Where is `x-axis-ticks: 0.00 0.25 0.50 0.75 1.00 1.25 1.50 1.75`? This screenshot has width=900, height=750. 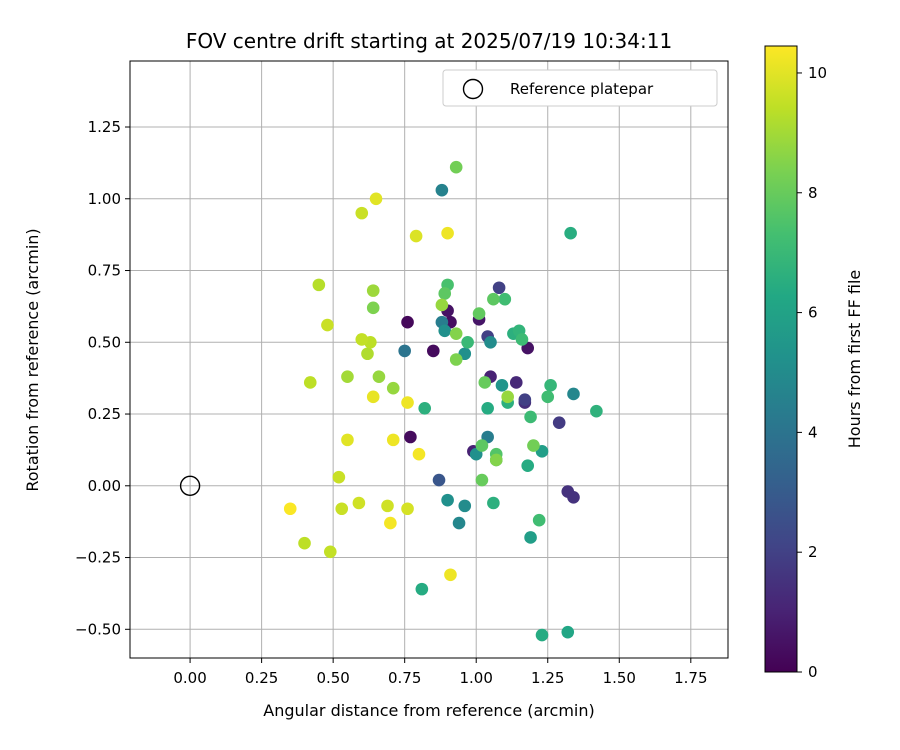
x-axis-ticks: 0.00 0.25 0.50 0.75 1.00 1.25 1.50 1.75 is located at coordinates (440, 672).